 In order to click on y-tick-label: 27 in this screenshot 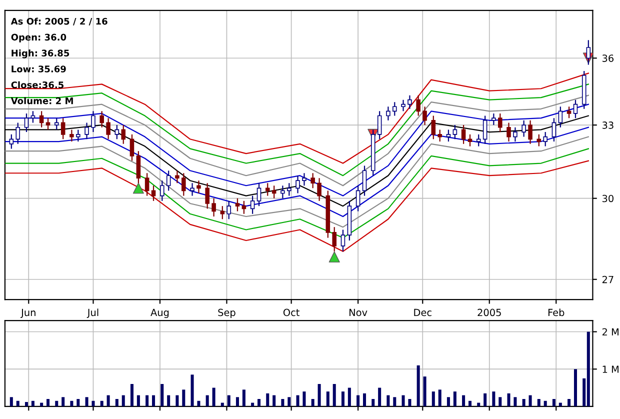, I will do `click(608, 280)`.